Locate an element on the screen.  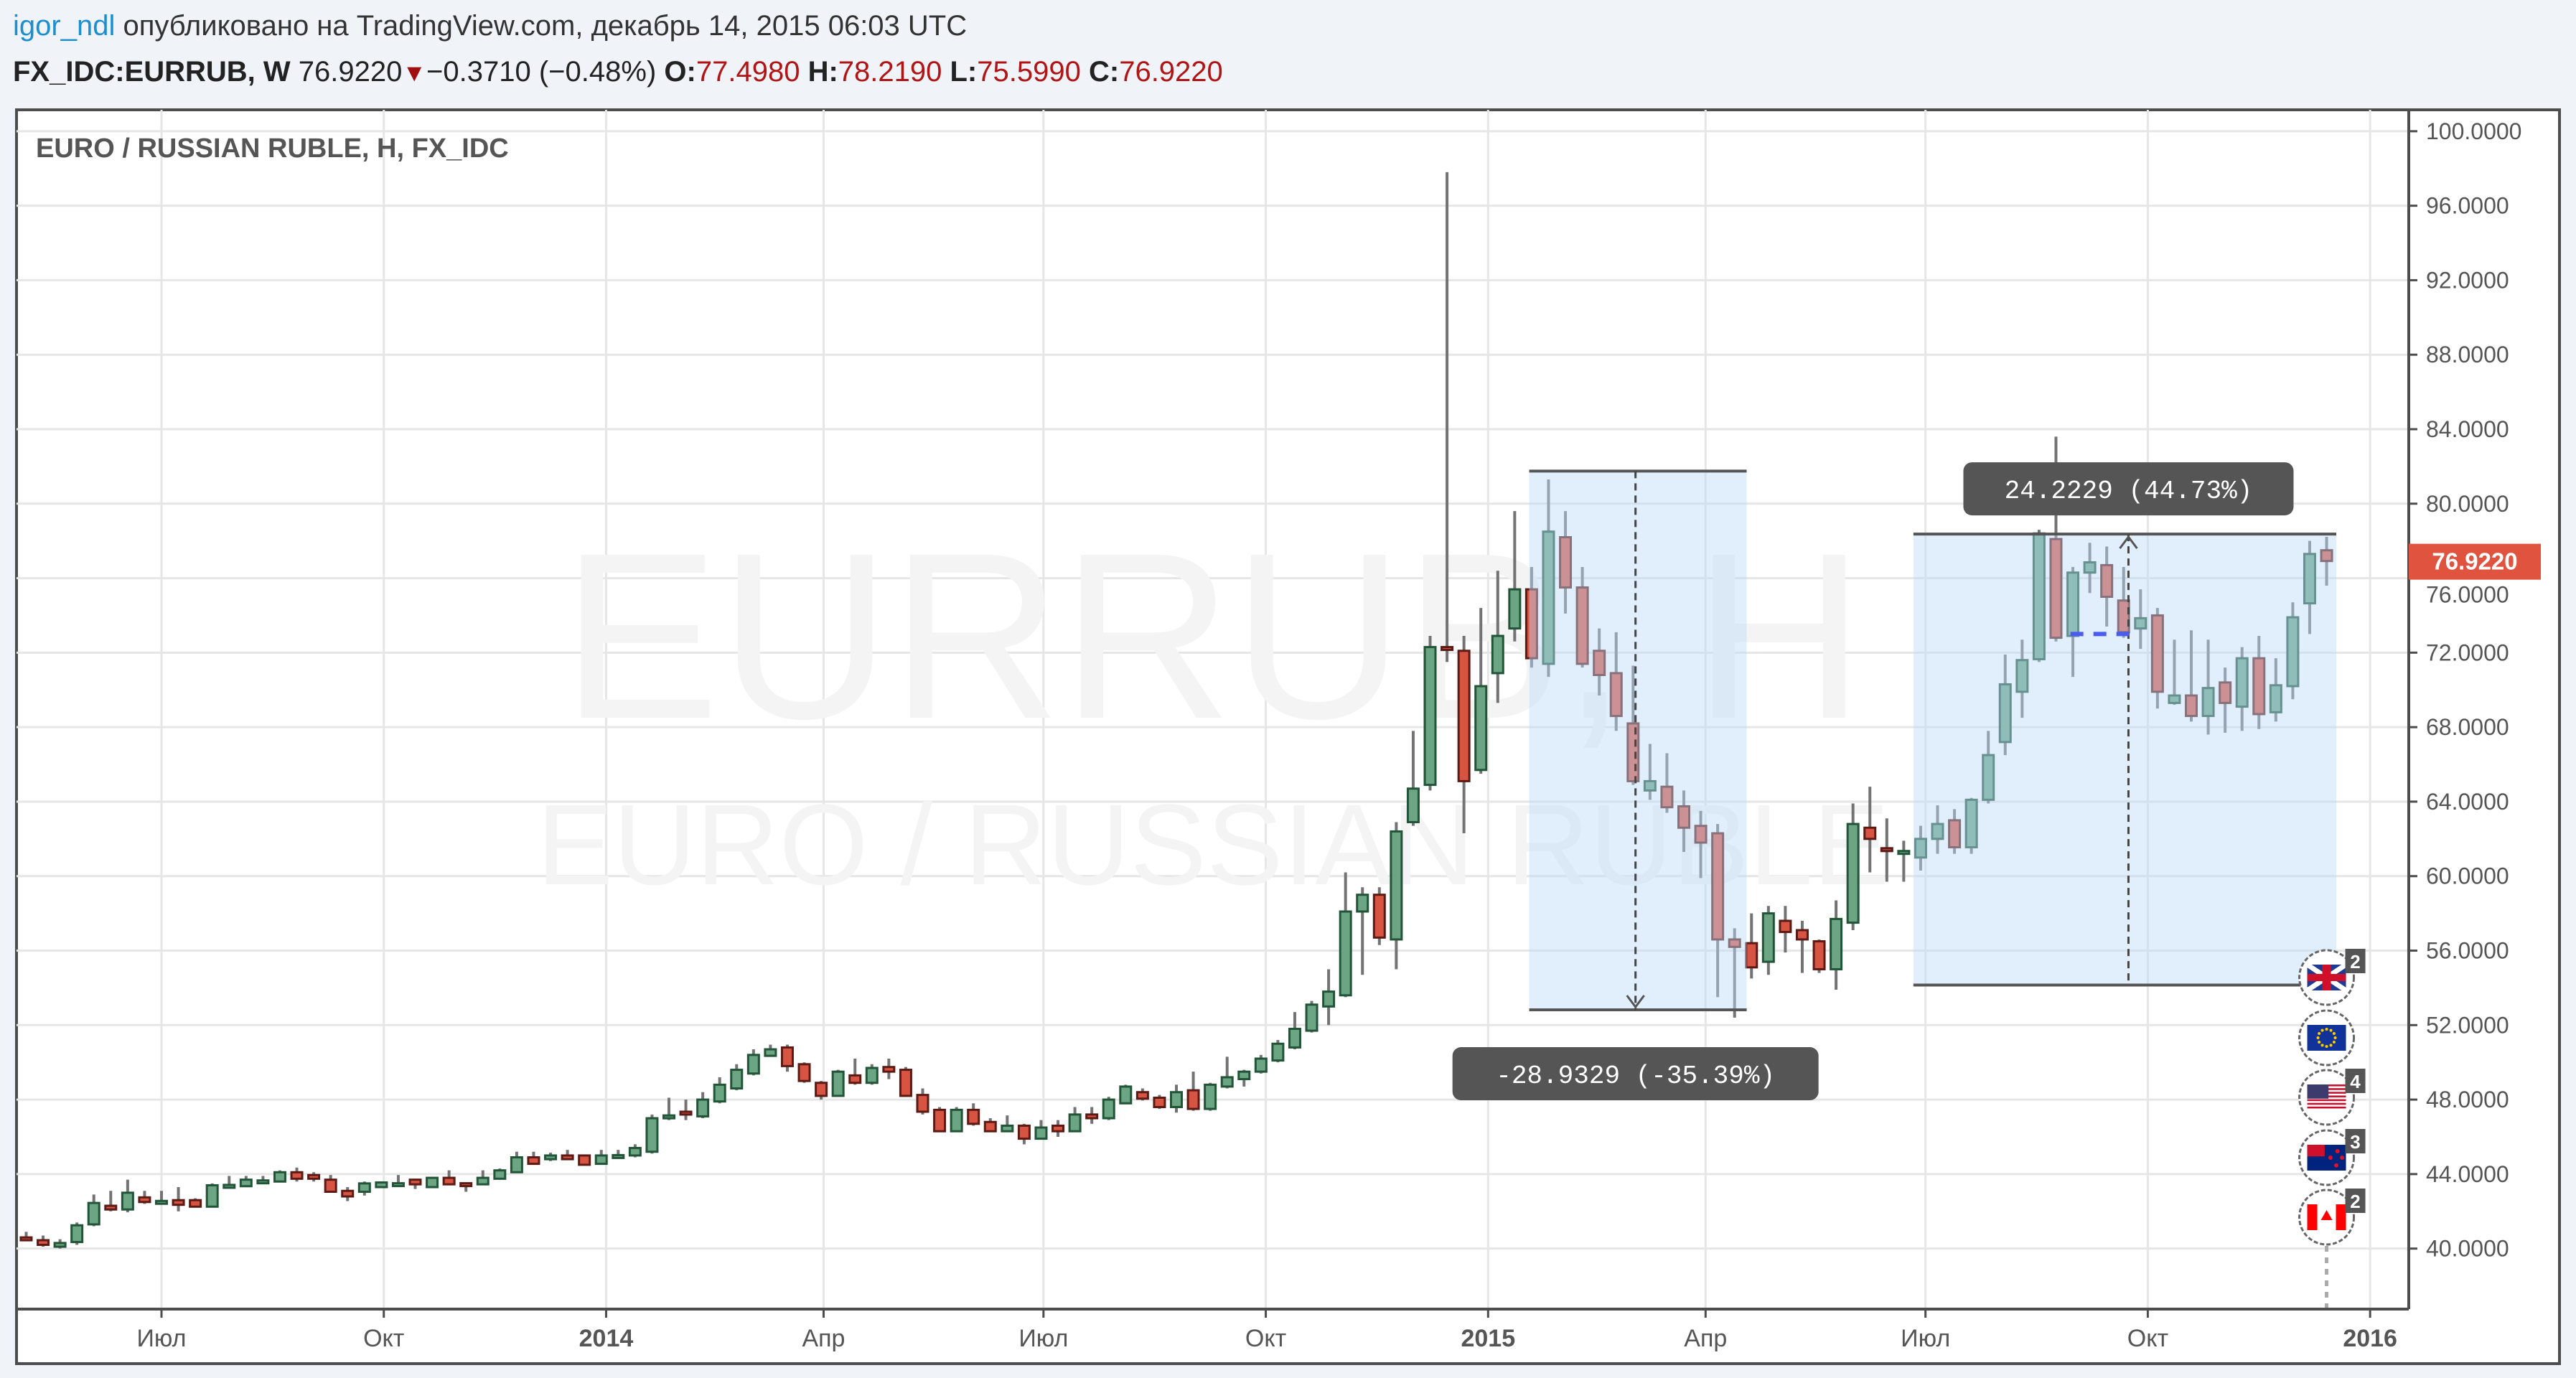
price-tick-label: 60.0000 is located at coordinates (2467, 876).